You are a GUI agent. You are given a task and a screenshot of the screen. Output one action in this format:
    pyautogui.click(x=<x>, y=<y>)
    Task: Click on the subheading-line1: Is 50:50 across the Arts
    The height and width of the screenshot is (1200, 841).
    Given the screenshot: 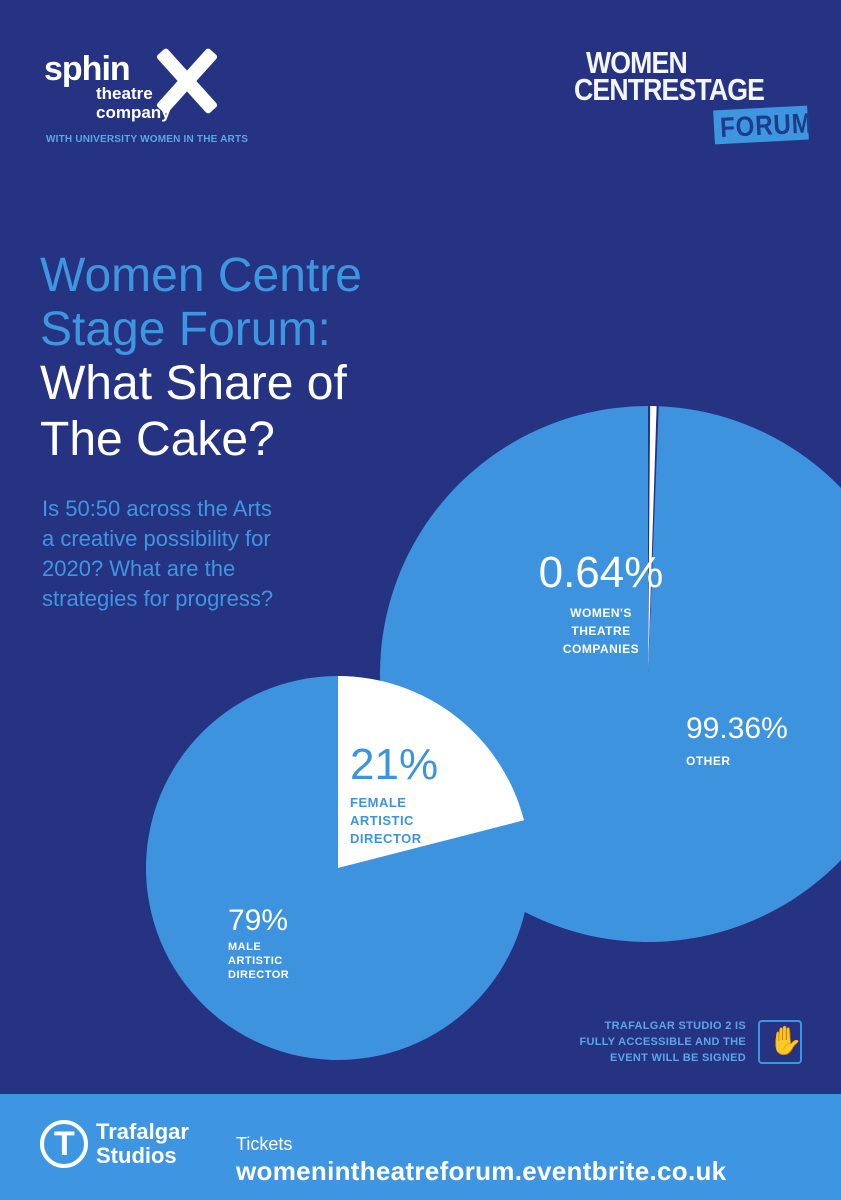 What is the action you would take?
    pyautogui.click(x=157, y=508)
    